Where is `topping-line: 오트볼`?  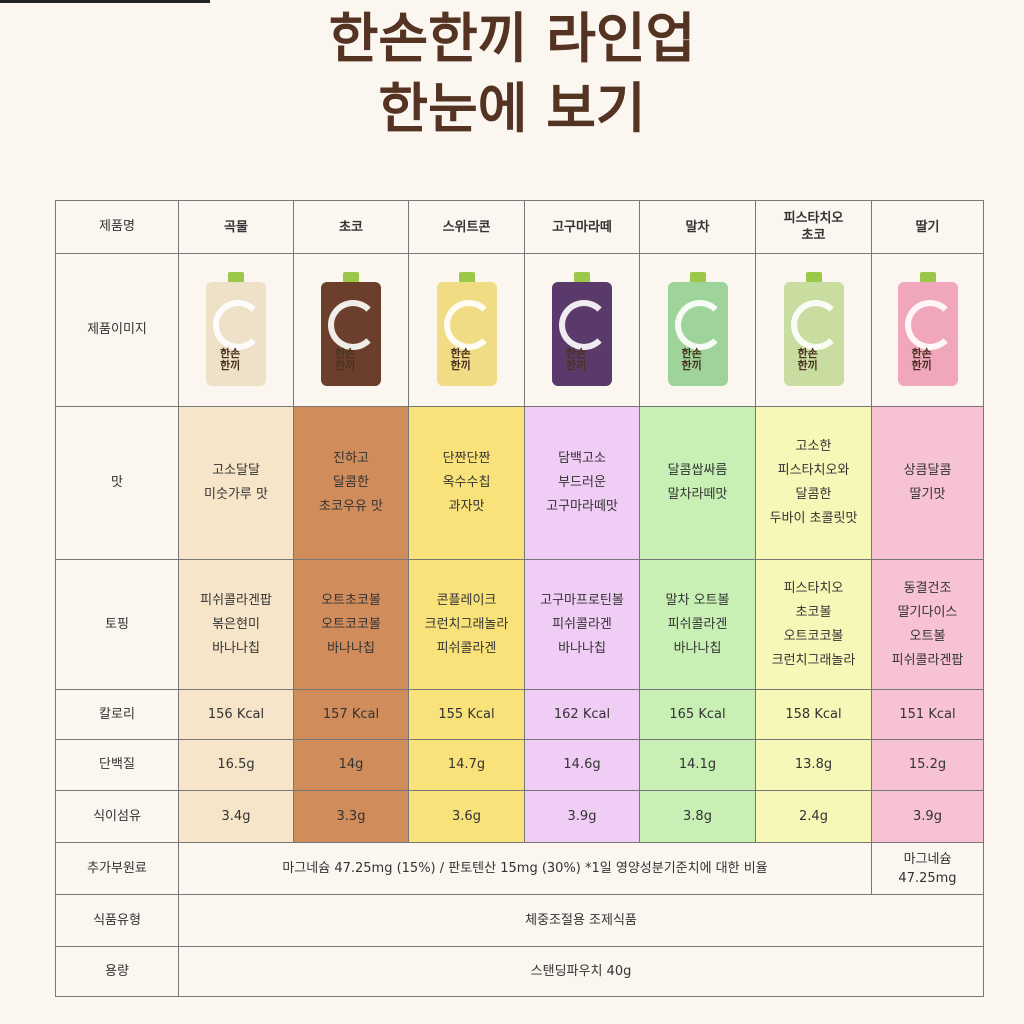 topping-line: 오트볼 is located at coordinates (927, 636).